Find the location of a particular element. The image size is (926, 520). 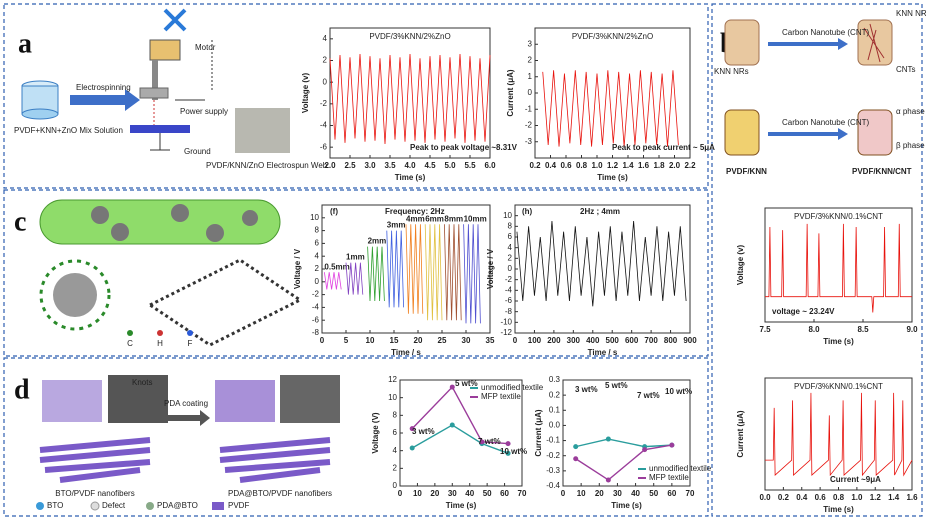

knn-label: KNN NRs is located at coordinates (911, 13).